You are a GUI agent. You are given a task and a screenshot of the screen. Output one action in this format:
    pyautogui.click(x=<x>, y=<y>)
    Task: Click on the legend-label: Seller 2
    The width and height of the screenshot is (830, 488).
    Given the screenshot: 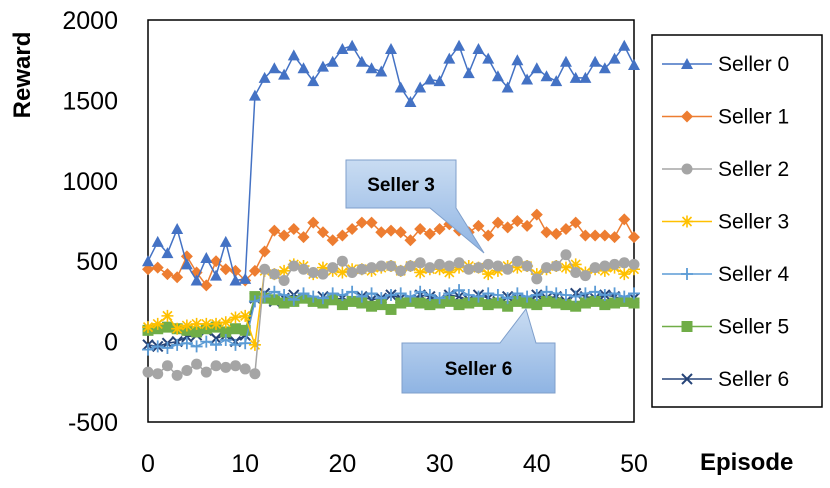 What is the action you would take?
    pyautogui.click(x=753, y=169)
    